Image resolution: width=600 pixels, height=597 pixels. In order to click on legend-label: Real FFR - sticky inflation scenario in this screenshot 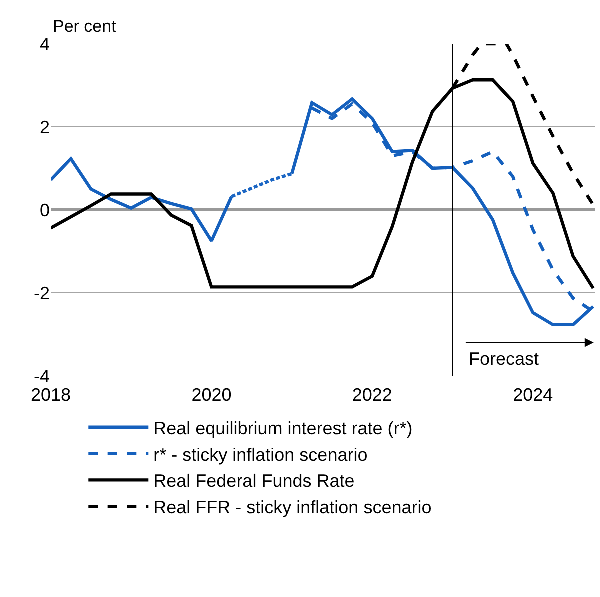, I will do `click(293, 508)`.